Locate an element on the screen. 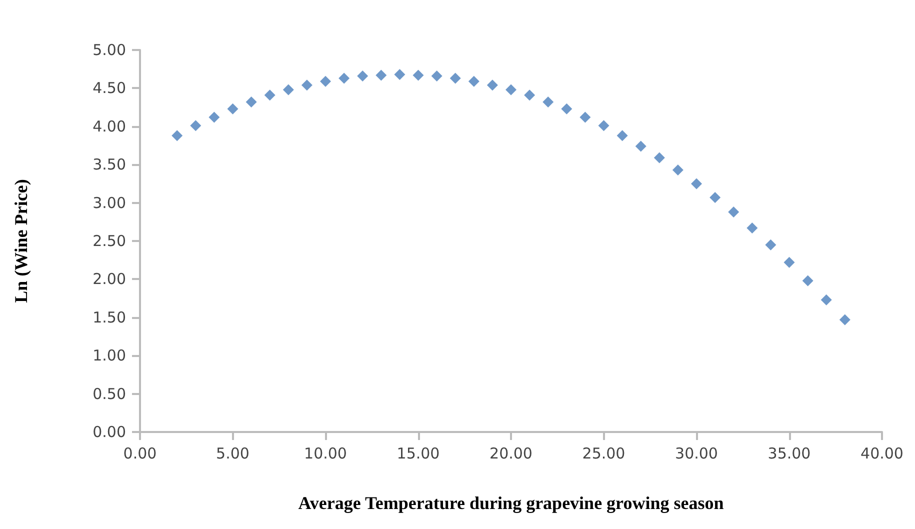 This screenshot has width=915, height=529. y-tick-label: 2.50 is located at coordinates (109, 241).